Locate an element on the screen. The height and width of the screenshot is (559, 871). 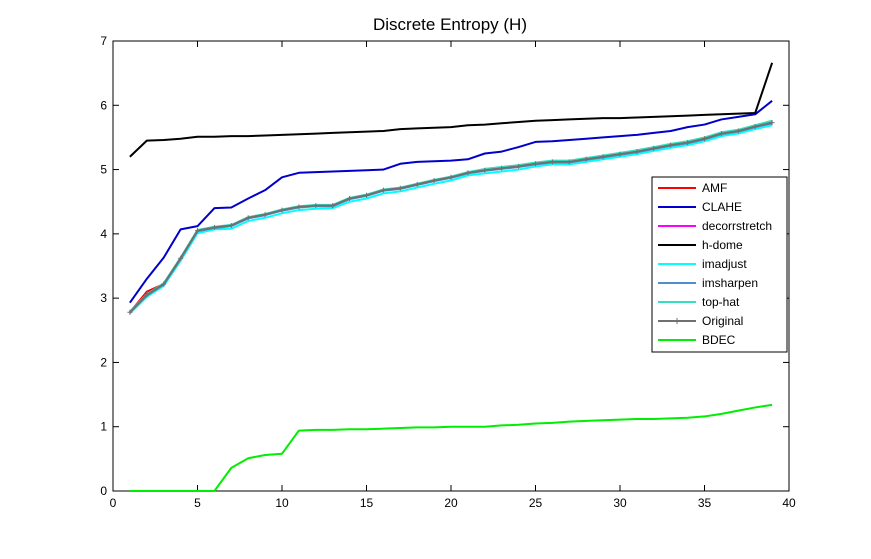
y-tick-label: 2 is located at coordinates (103, 362).